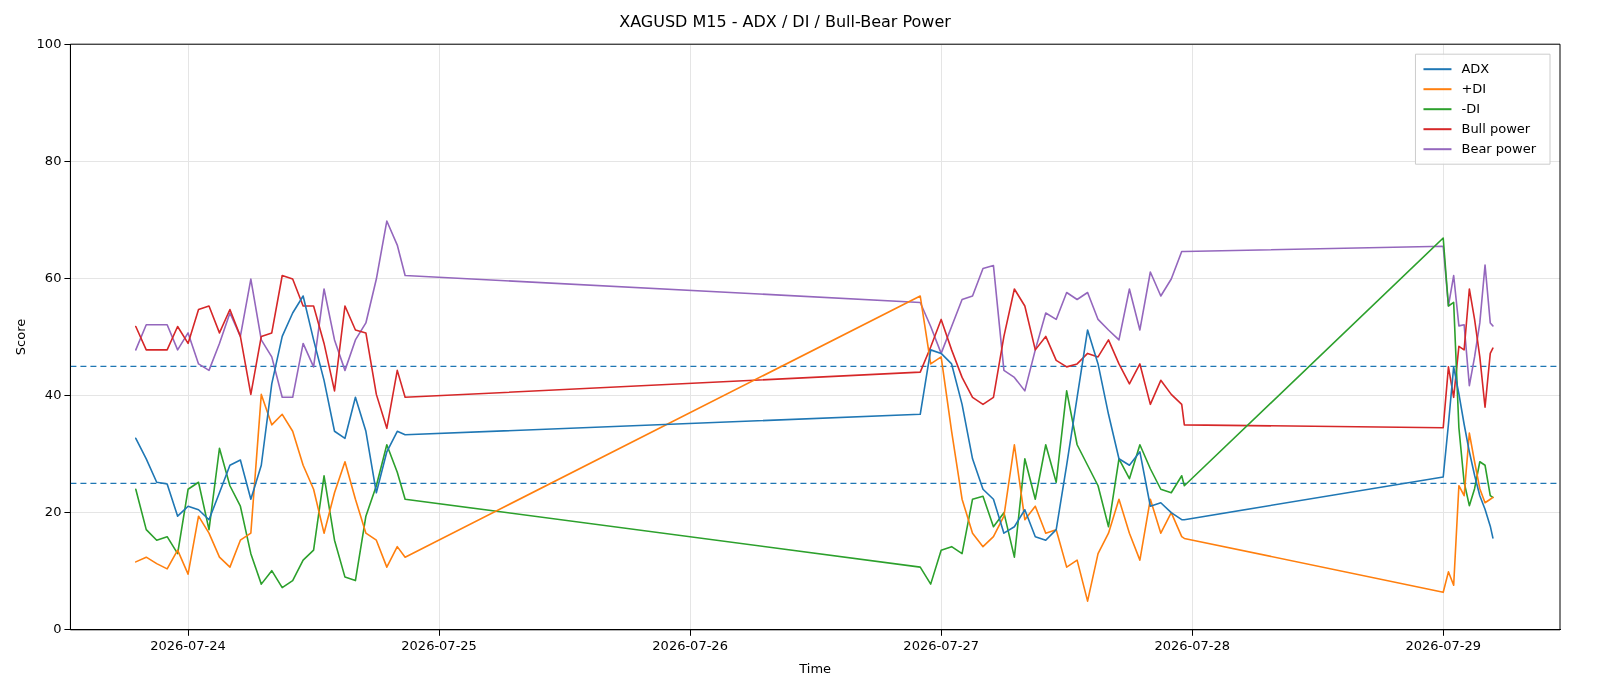 This screenshot has width=1600, height=686. I want to click on legend-label: Bear power, so click(1499, 148).